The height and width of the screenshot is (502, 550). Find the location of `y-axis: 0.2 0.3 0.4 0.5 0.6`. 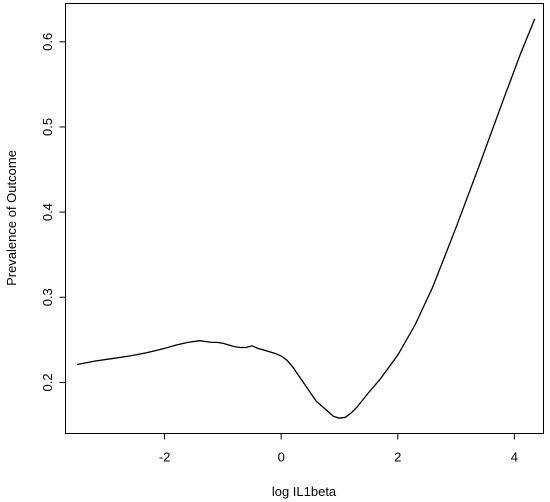

y-axis: 0.2 0.3 0.4 0.5 0.6 is located at coordinates (53, 212).